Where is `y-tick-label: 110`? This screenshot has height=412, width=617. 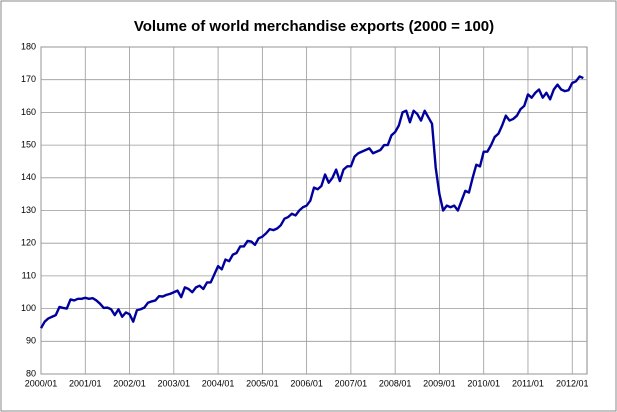 y-tick-label: 110 is located at coordinates (29, 275).